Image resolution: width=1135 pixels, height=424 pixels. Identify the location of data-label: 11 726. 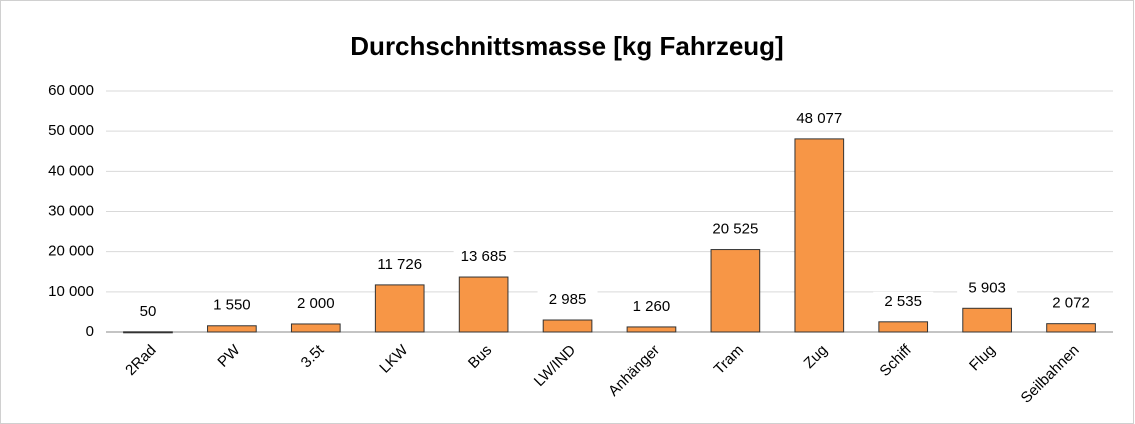
(399, 264).